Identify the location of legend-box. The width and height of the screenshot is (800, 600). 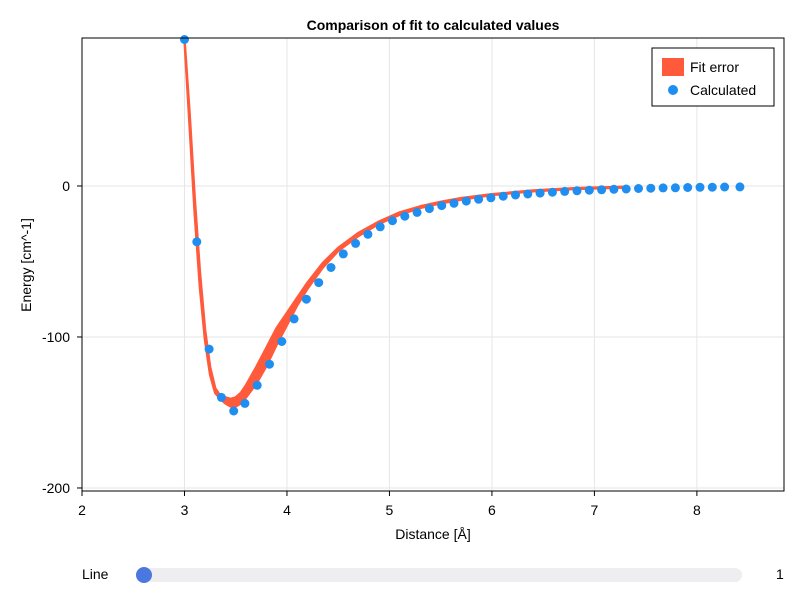
(713, 77).